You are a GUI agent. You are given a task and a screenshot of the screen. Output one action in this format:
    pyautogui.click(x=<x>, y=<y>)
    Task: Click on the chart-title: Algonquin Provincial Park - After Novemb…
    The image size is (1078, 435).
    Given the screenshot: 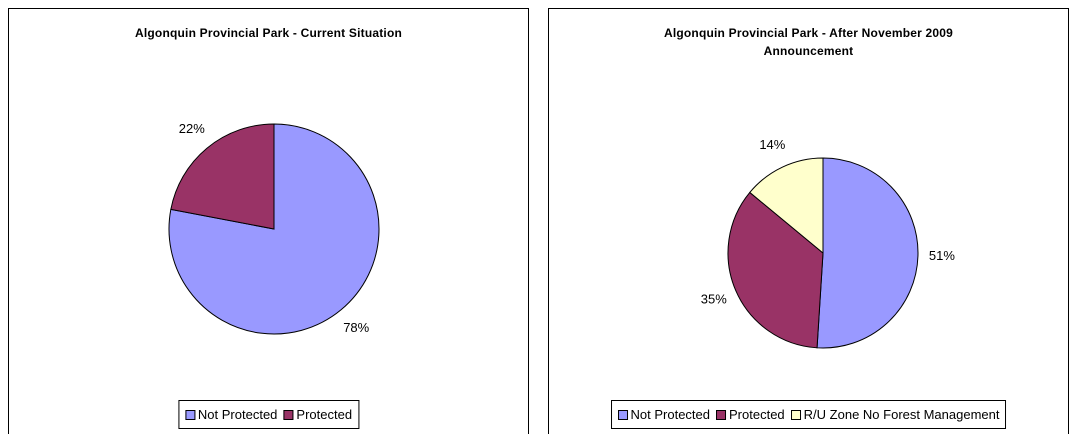 What is the action you would take?
    pyautogui.click(x=808, y=42)
    